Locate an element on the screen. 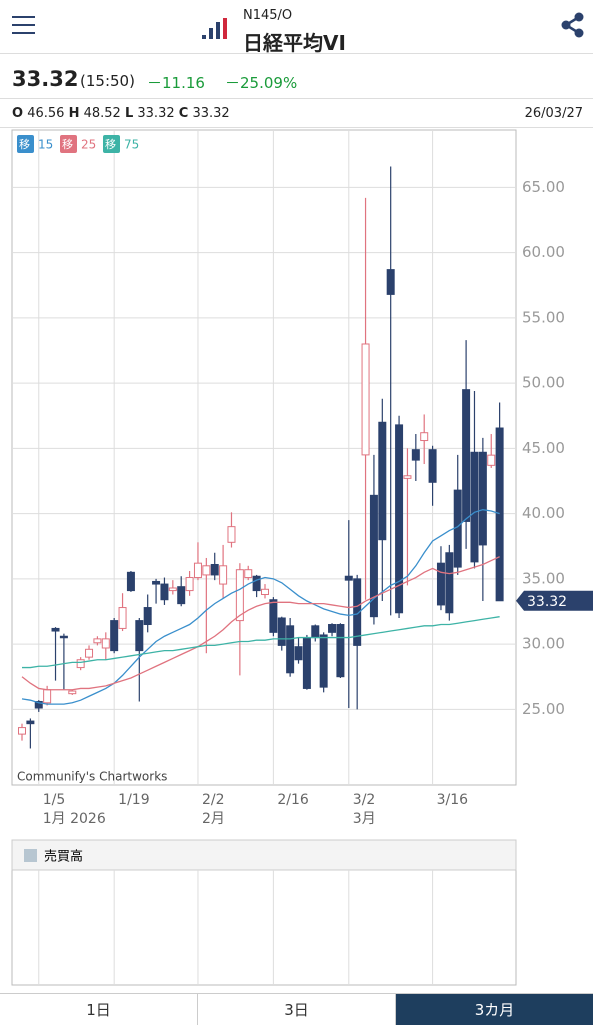 The height and width of the screenshot is (1025, 593). x-tick-sublabel: 2月 is located at coordinates (213, 819).